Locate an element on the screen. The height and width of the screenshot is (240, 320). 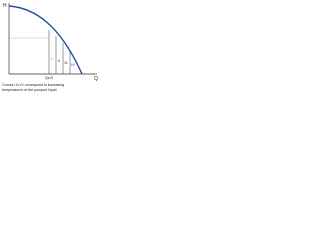
y-axis-label: H is located at coordinates (5, 6).